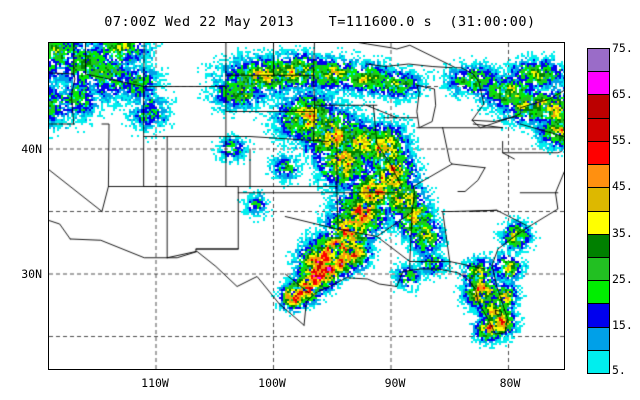 This screenshot has width=640, height=400. What do you see at coordinates (395, 383) in the screenshot?
I see `x-axis-tick-90w: 90W` at bounding box center [395, 383].